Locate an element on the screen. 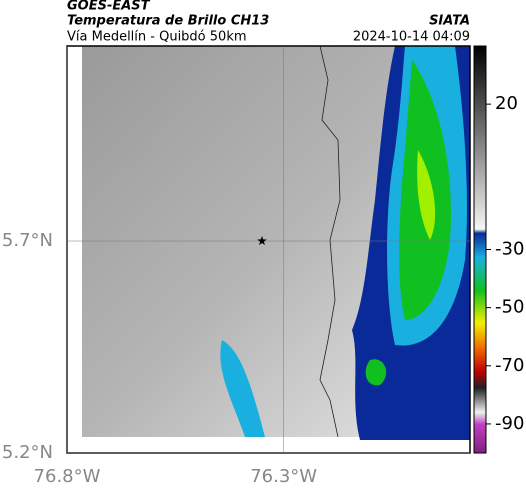 This screenshot has width=526, height=495. colorbar-tick-label: -90 is located at coordinates (509, 423).